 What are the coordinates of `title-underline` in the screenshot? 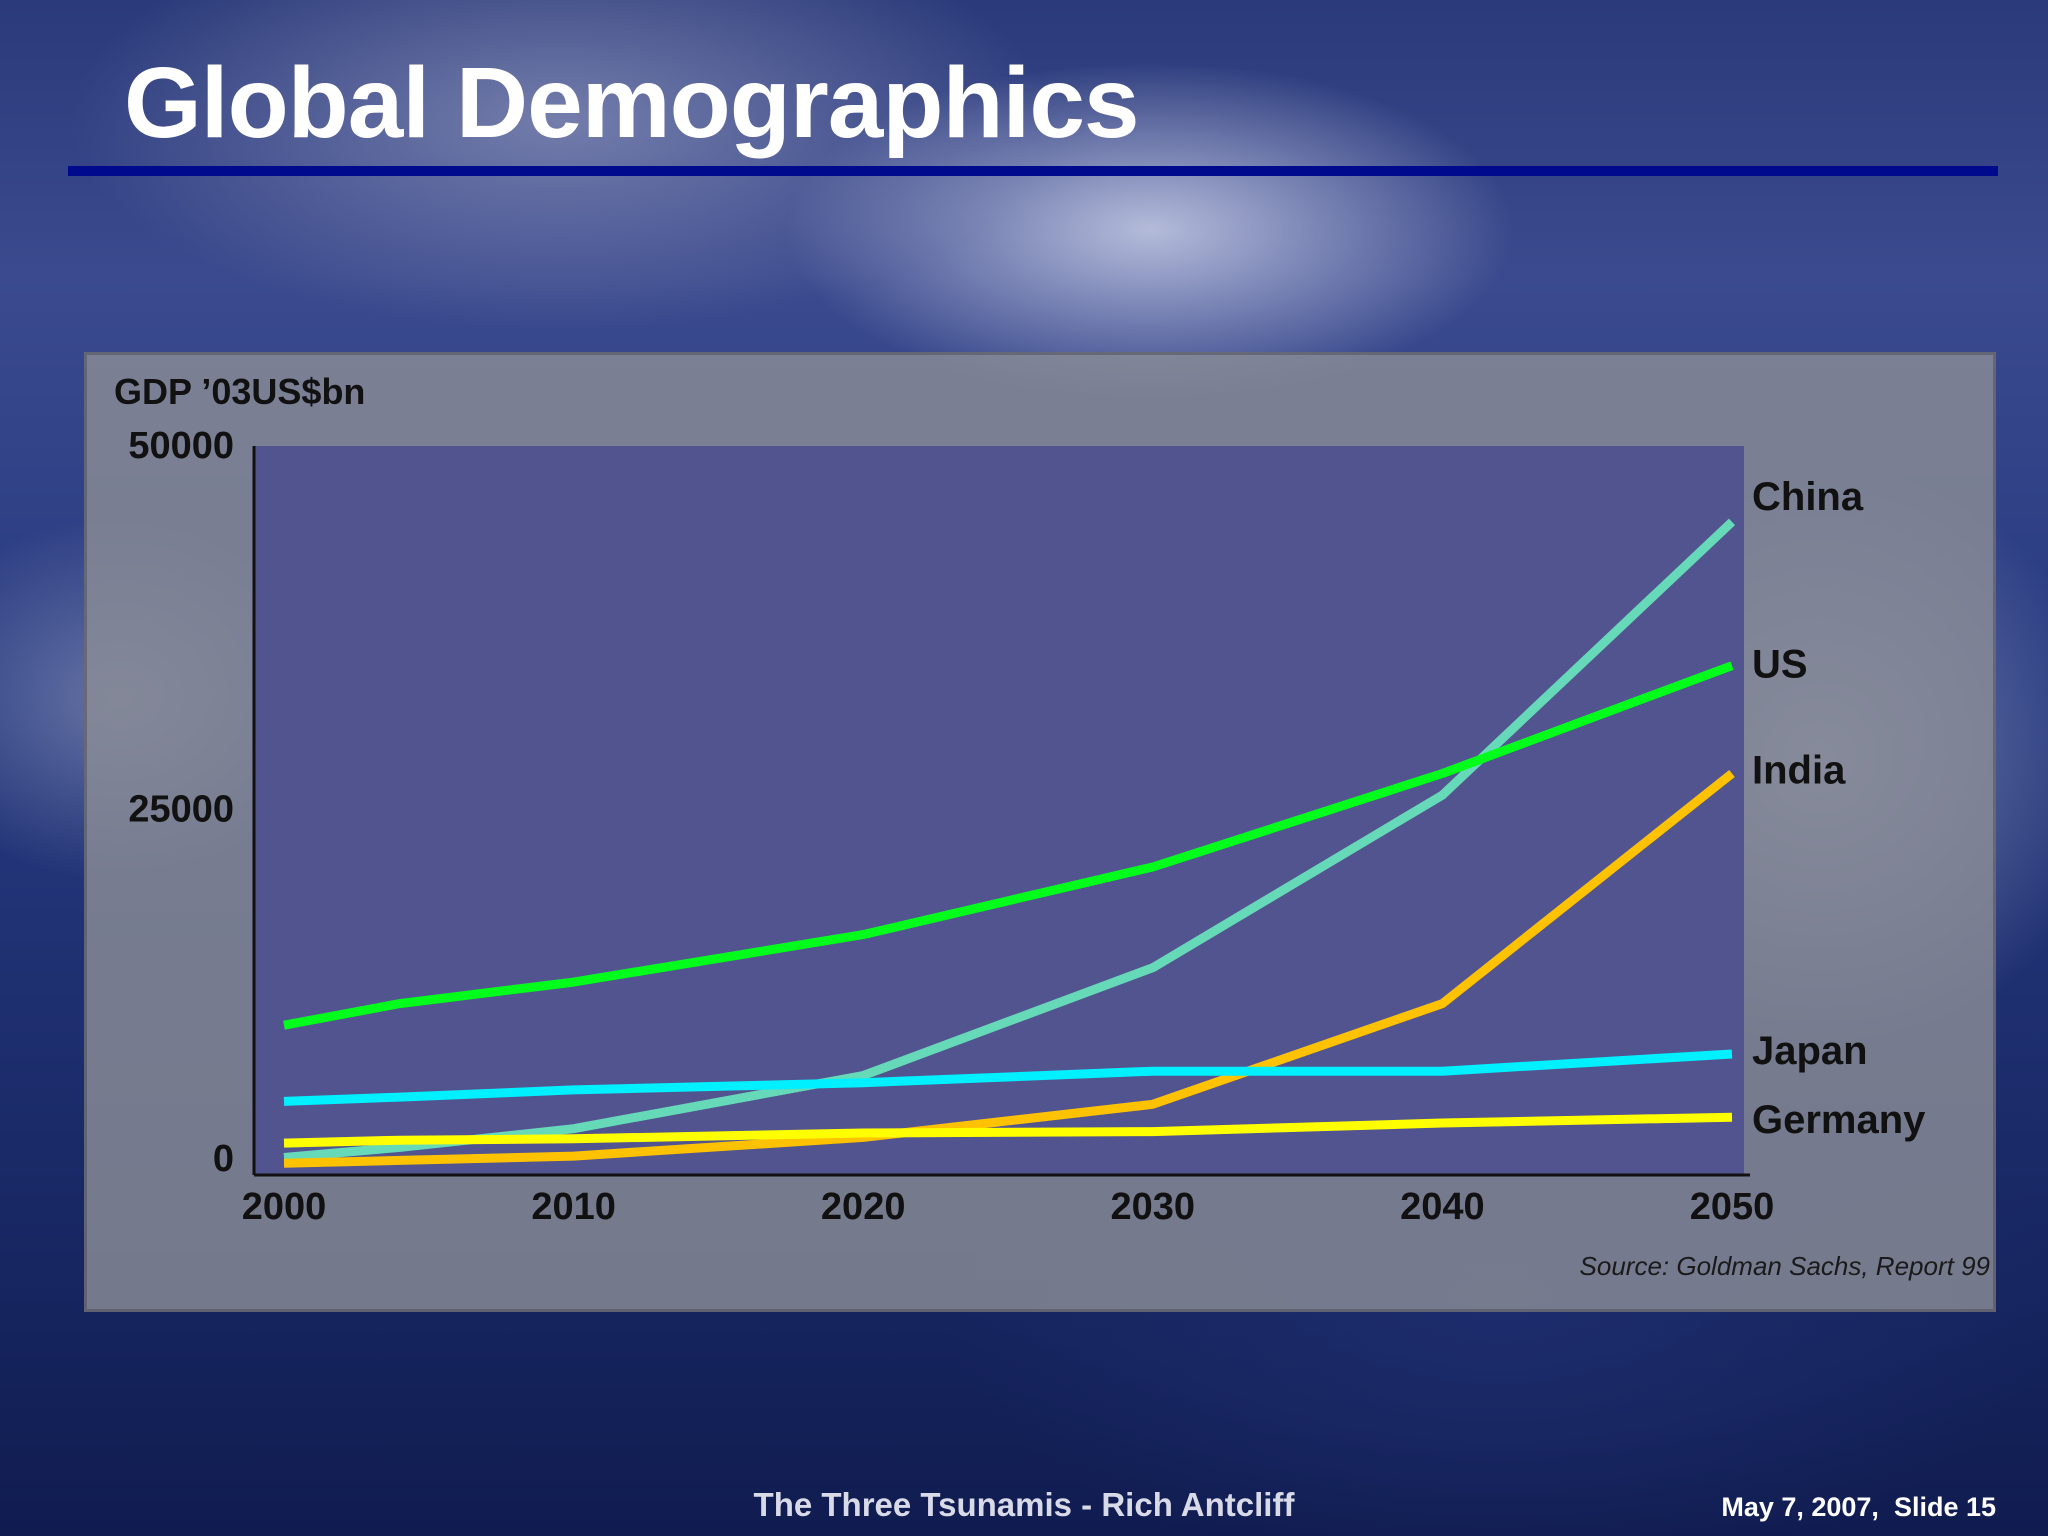 It's located at (1033, 171).